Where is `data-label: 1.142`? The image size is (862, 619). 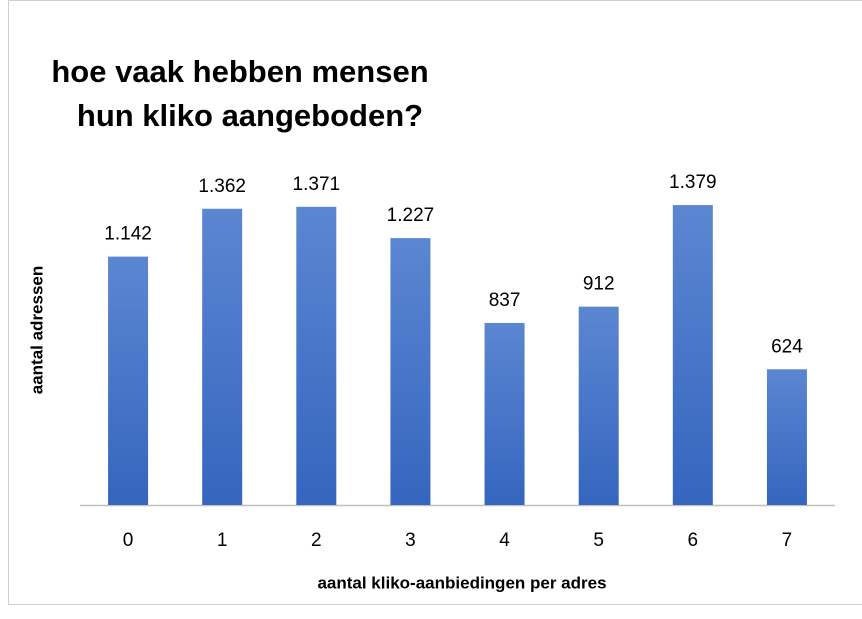
data-label: 1.142 is located at coordinates (128, 234).